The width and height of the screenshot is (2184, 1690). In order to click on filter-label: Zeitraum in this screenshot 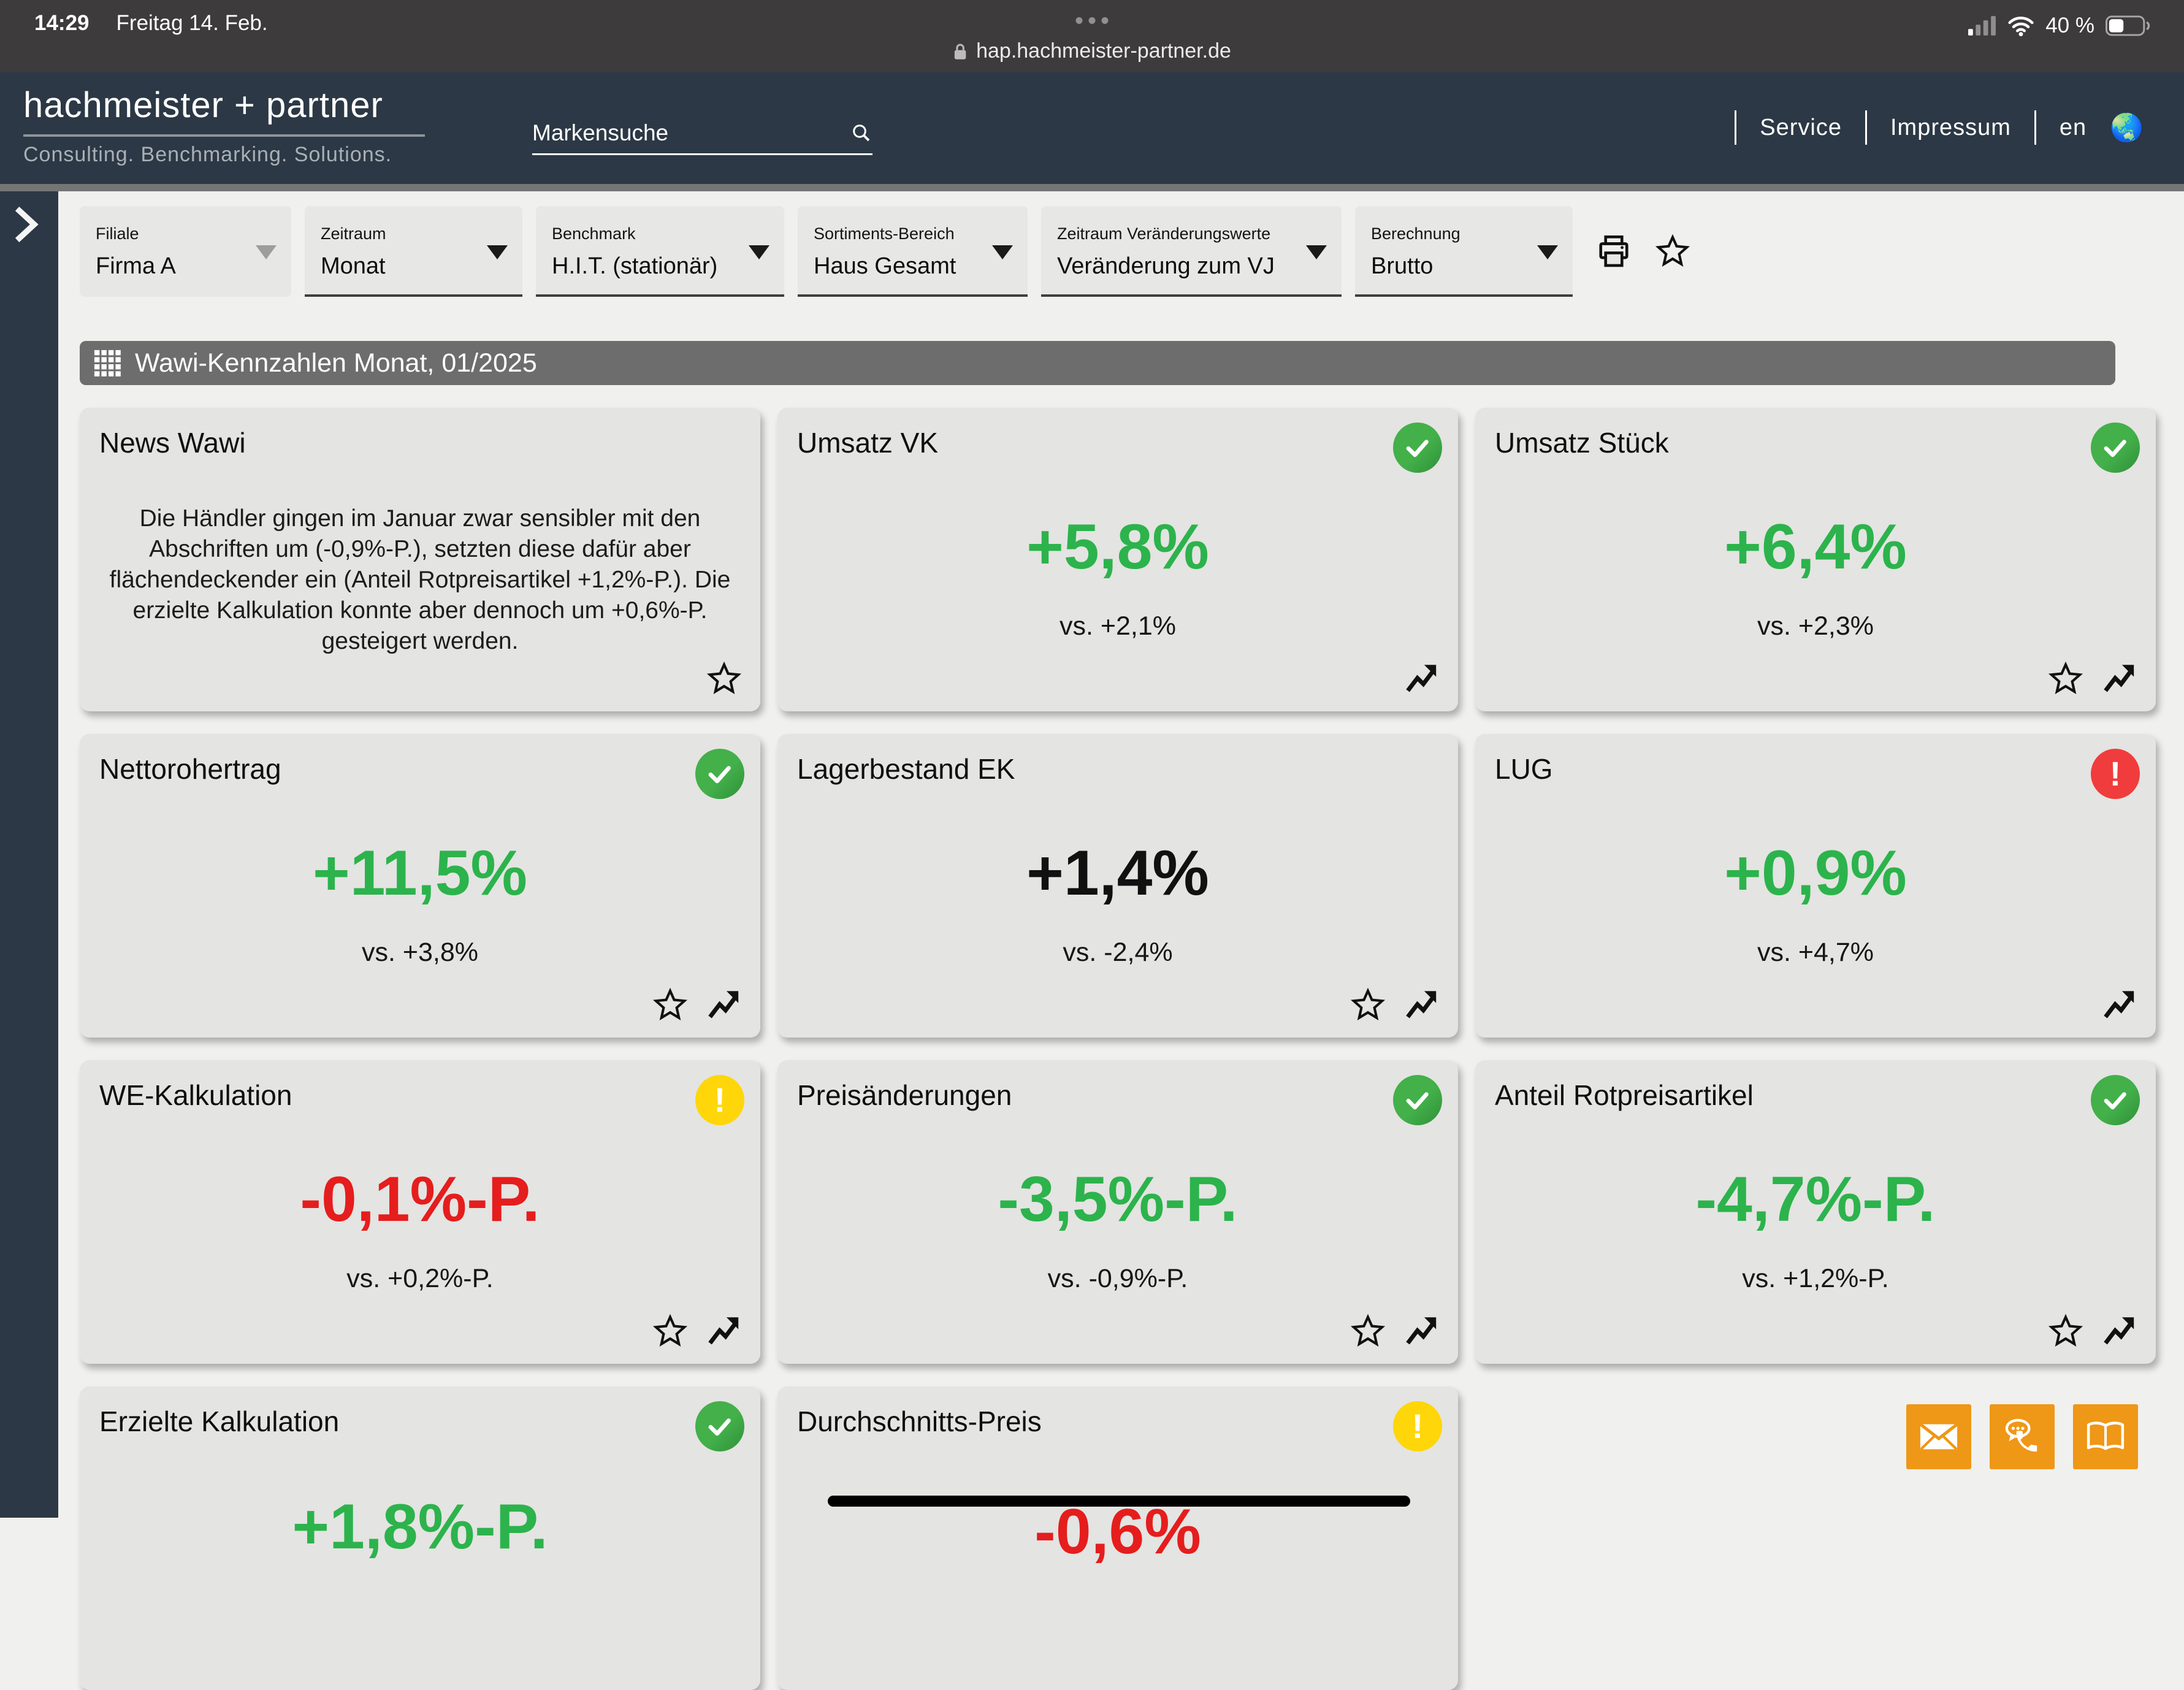, I will do `click(353, 233)`.